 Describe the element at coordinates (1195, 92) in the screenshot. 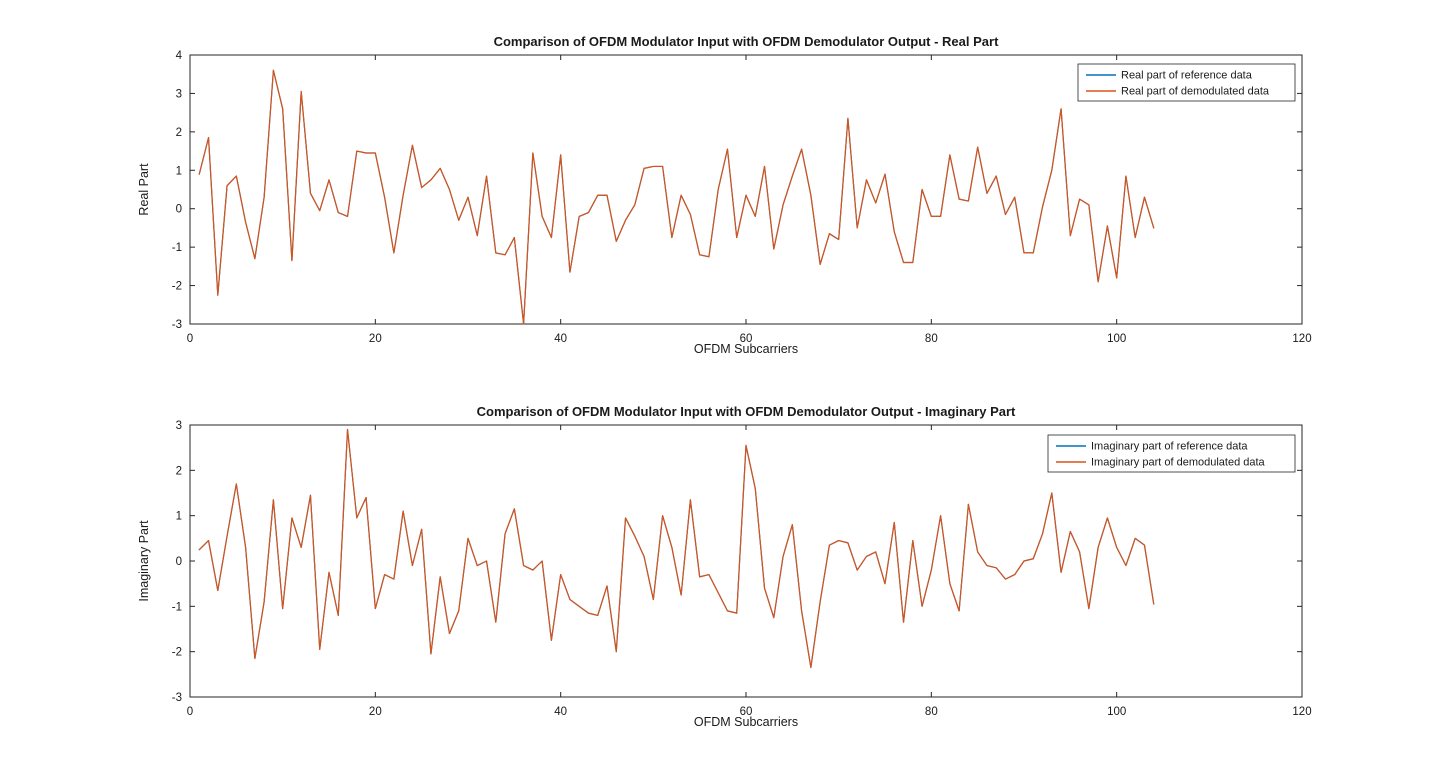

I see `legend-entry-label: Real part of demodulated data` at that location.